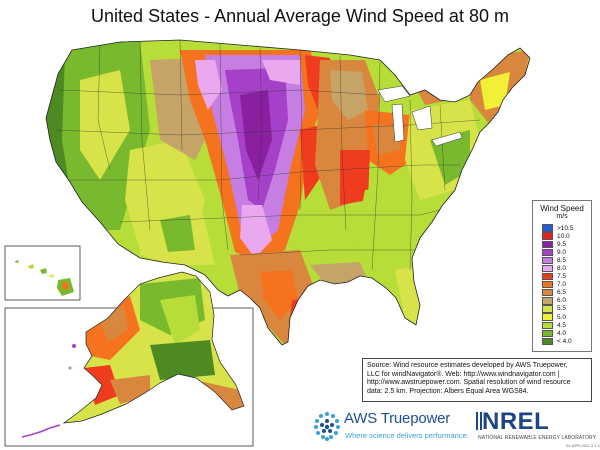 The width and height of the screenshot is (600, 450). What do you see at coordinates (562, 244) in the screenshot?
I see `legend-label: 9.5` at bounding box center [562, 244].